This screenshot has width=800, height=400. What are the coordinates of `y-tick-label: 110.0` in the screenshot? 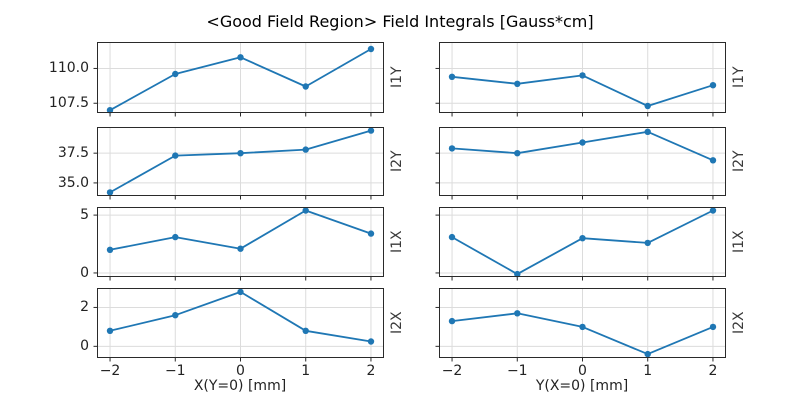 It's located at (68, 68).